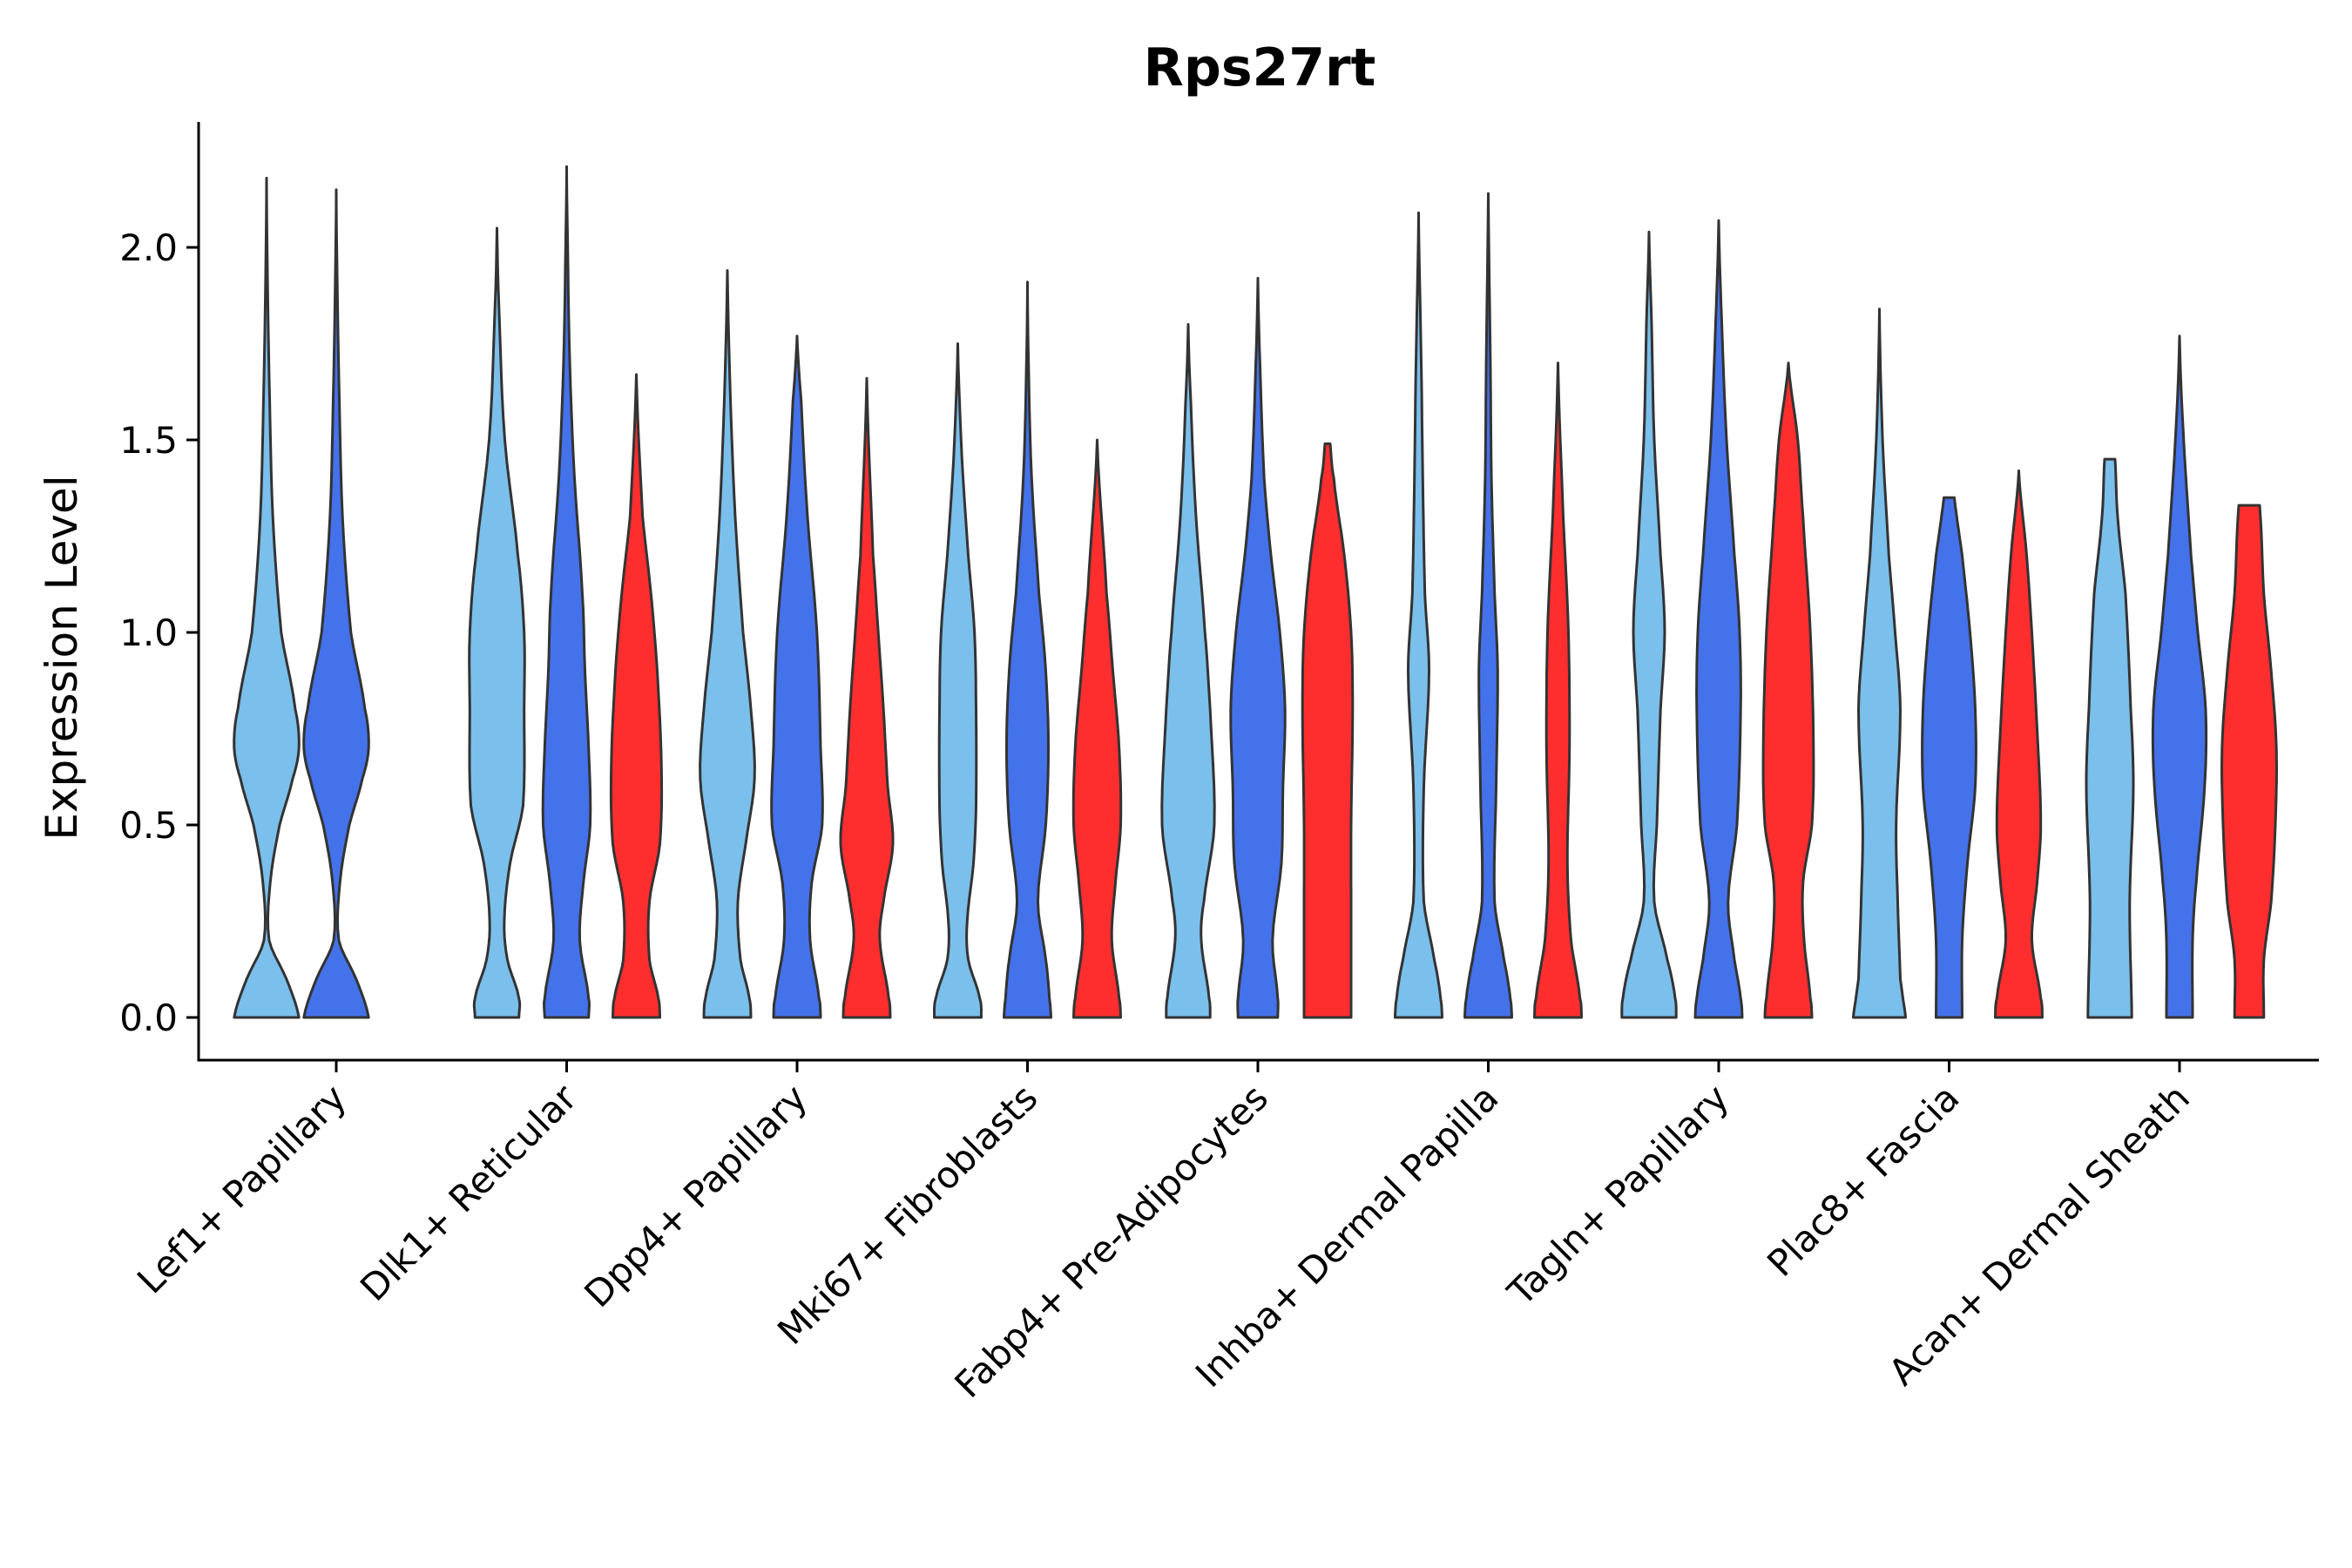 This screenshot has width=2352, height=1568. I want to click on x-tick-label: Lef1+ Papillary, so click(242, 1188).